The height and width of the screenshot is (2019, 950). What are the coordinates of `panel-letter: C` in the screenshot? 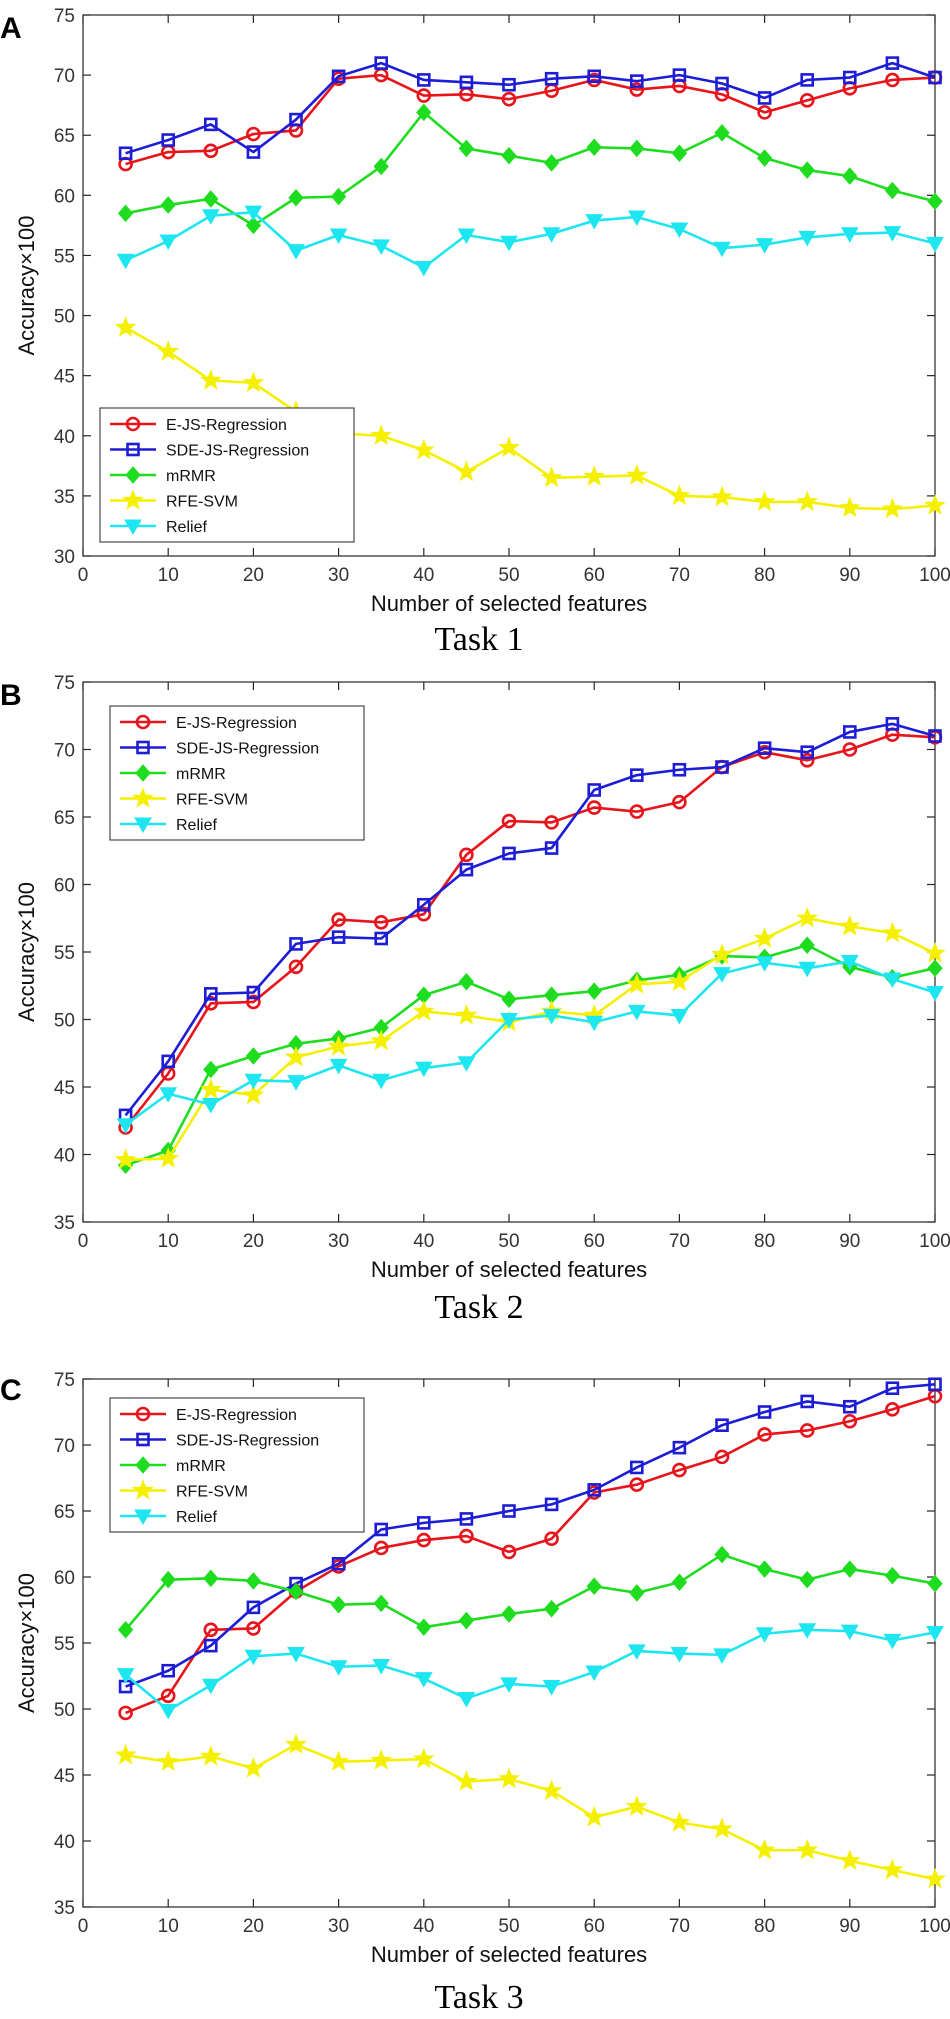 It's located at (11, 1390).